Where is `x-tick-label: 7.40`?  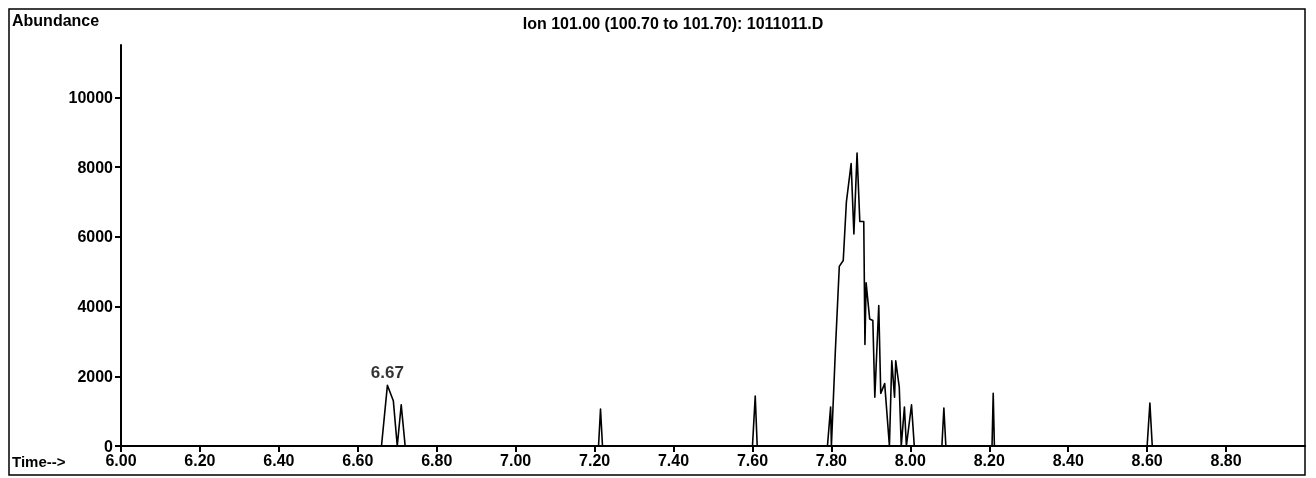
x-tick-label: 7.40 is located at coordinates (673, 460).